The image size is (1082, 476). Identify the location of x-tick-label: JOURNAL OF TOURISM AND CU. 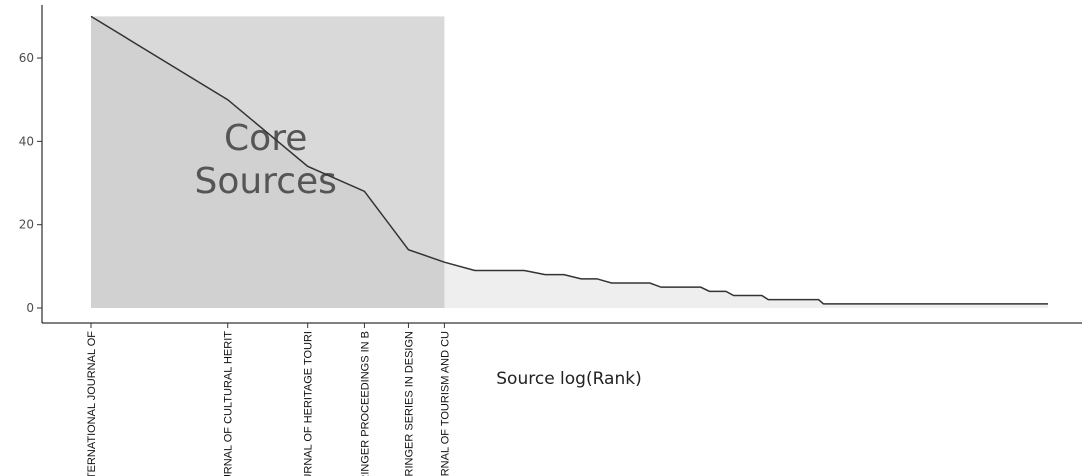
(445, 403).